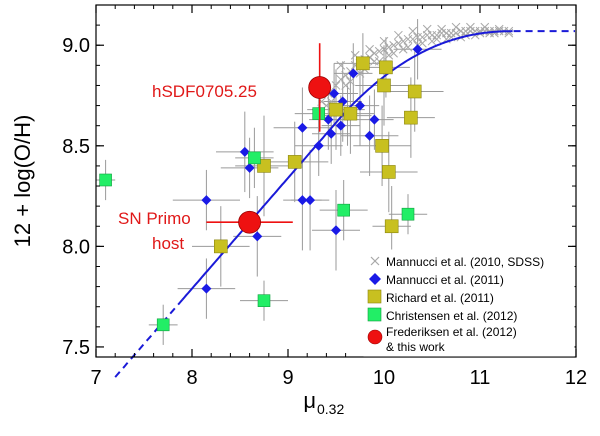 The height and width of the screenshot is (436, 600). What do you see at coordinates (204, 91) in the screenshot?
I see `annotation-hsdf: hSDF0705.25` at bounding box center [204, 91].